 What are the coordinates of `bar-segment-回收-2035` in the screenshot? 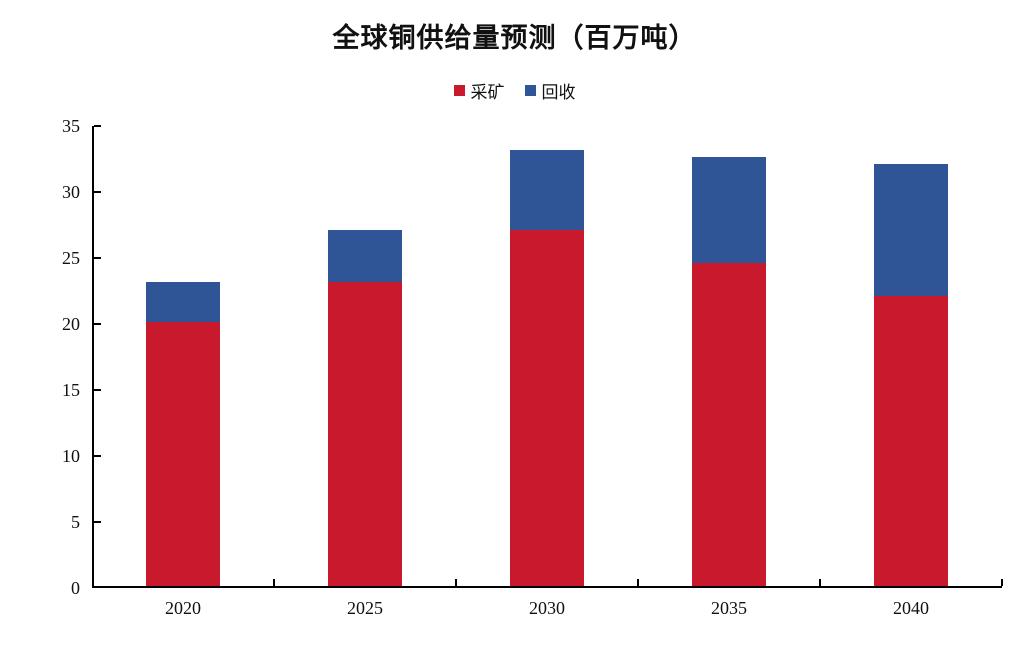 It's located at (729, 210).